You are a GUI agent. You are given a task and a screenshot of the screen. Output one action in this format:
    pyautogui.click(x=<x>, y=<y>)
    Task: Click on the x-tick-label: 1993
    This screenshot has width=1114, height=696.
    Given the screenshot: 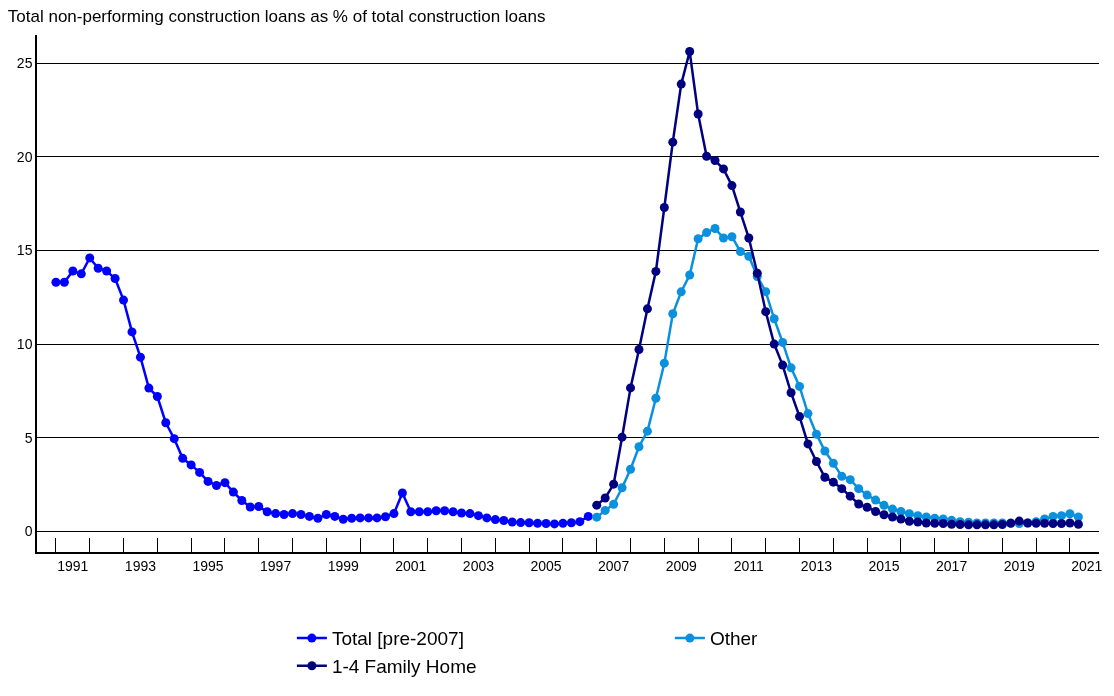 What is the action you would take?
    pyautogui.click(x=140, y=565)
    